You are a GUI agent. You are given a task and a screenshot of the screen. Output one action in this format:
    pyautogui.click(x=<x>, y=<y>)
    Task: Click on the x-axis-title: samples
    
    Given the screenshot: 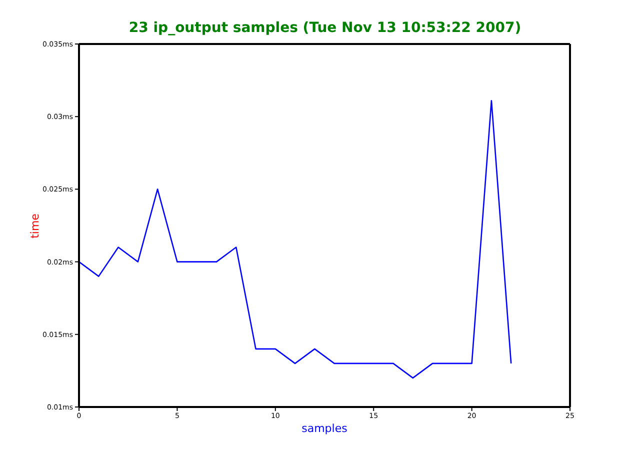 What is the action you would take?
    pyautogui.click(x=324, y=428)
    